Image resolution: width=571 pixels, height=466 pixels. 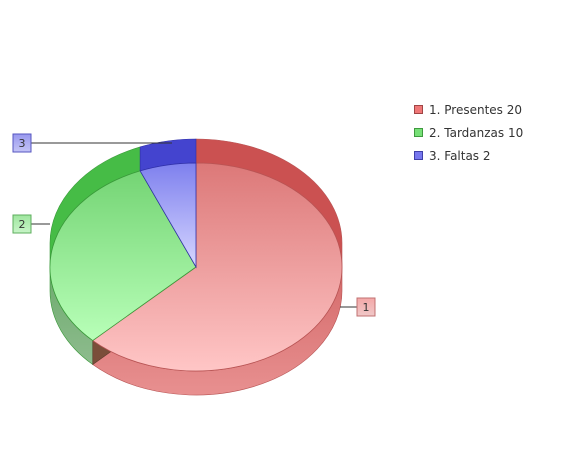 What do you see at coordinates (476, 109) in the screenshot?
I see `legend-label: 1. Presentes 20` at bounding box center [476, 109].